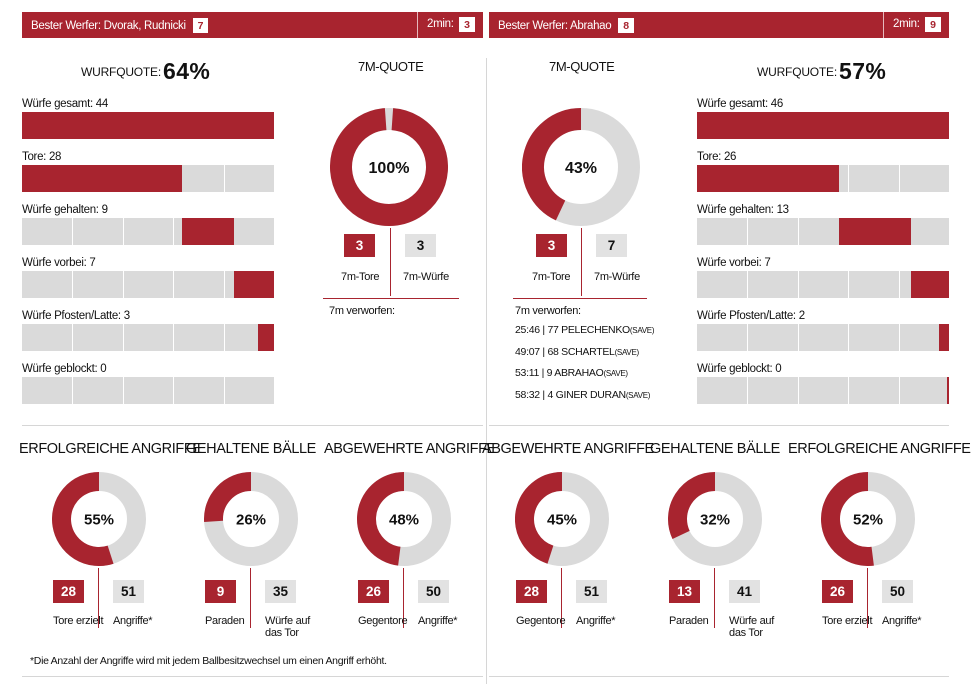  I want to click on circle-stat-caption-b: Angriffe*, so click(438, 621).